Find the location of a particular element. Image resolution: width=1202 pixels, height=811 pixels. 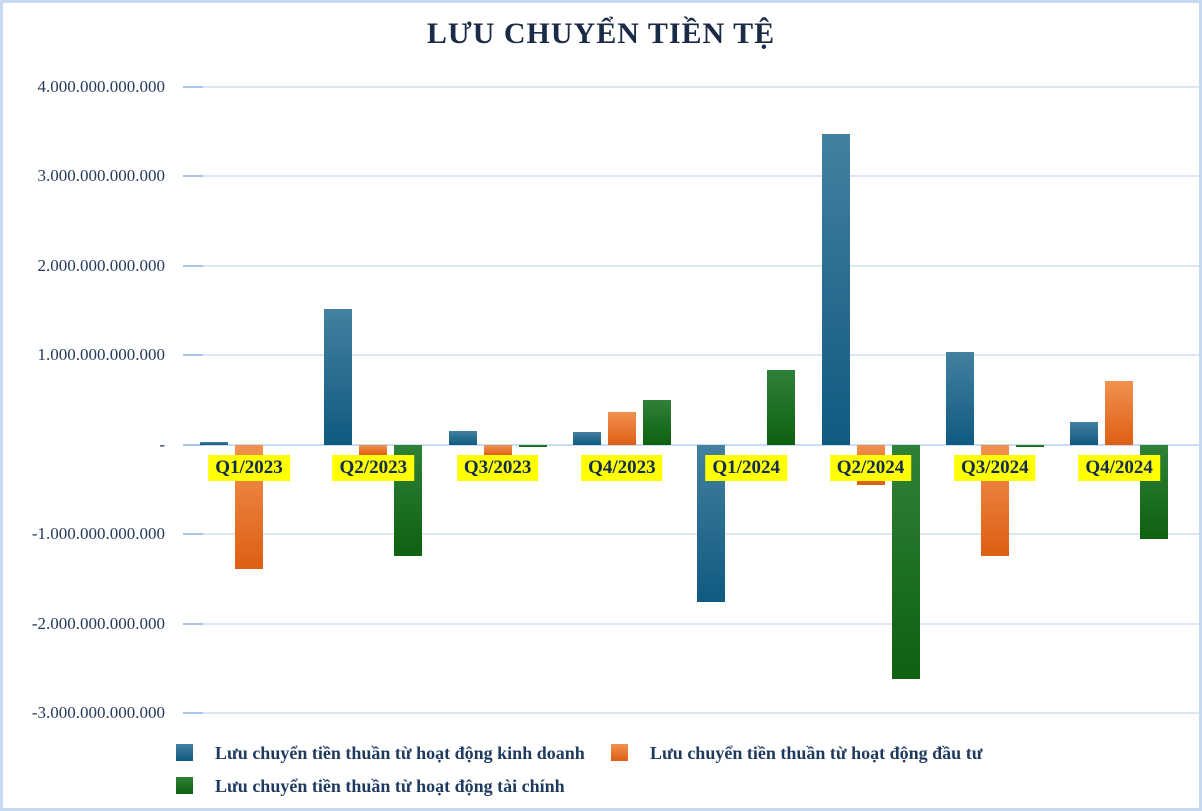

bar-financing-q2-2024 is located at coordinates (905, 561).